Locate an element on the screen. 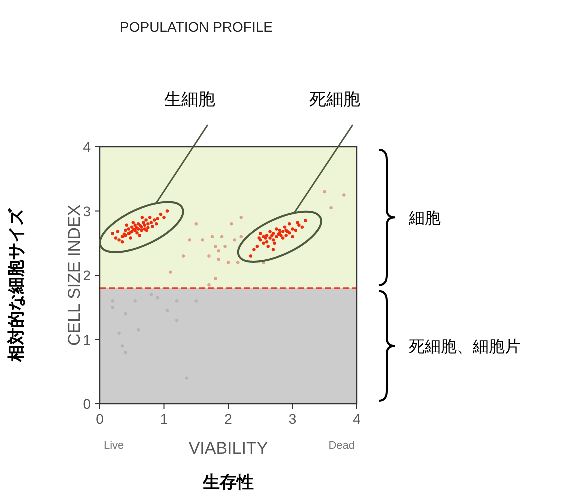 The image size is (582, 498). text: 生存性 is located at coordinates (228, 482).